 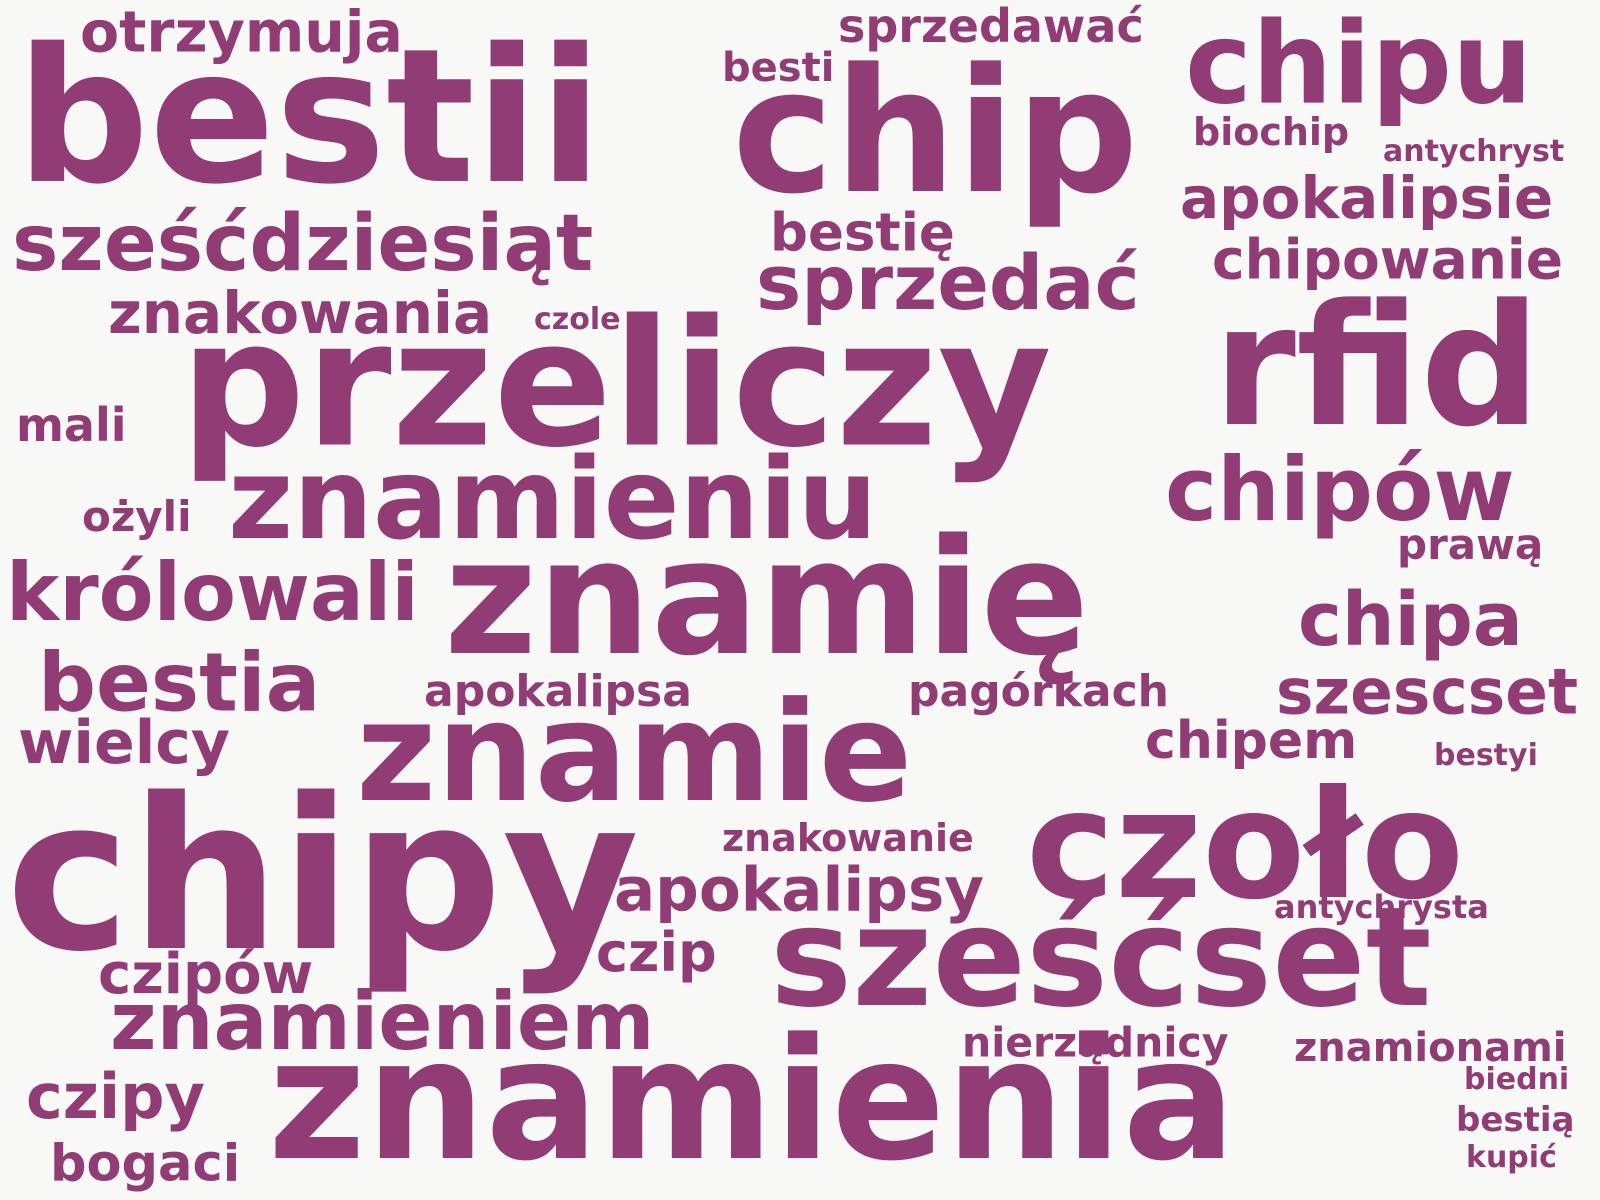 I want to click on word: biochip, so click(x=1271, y=132).